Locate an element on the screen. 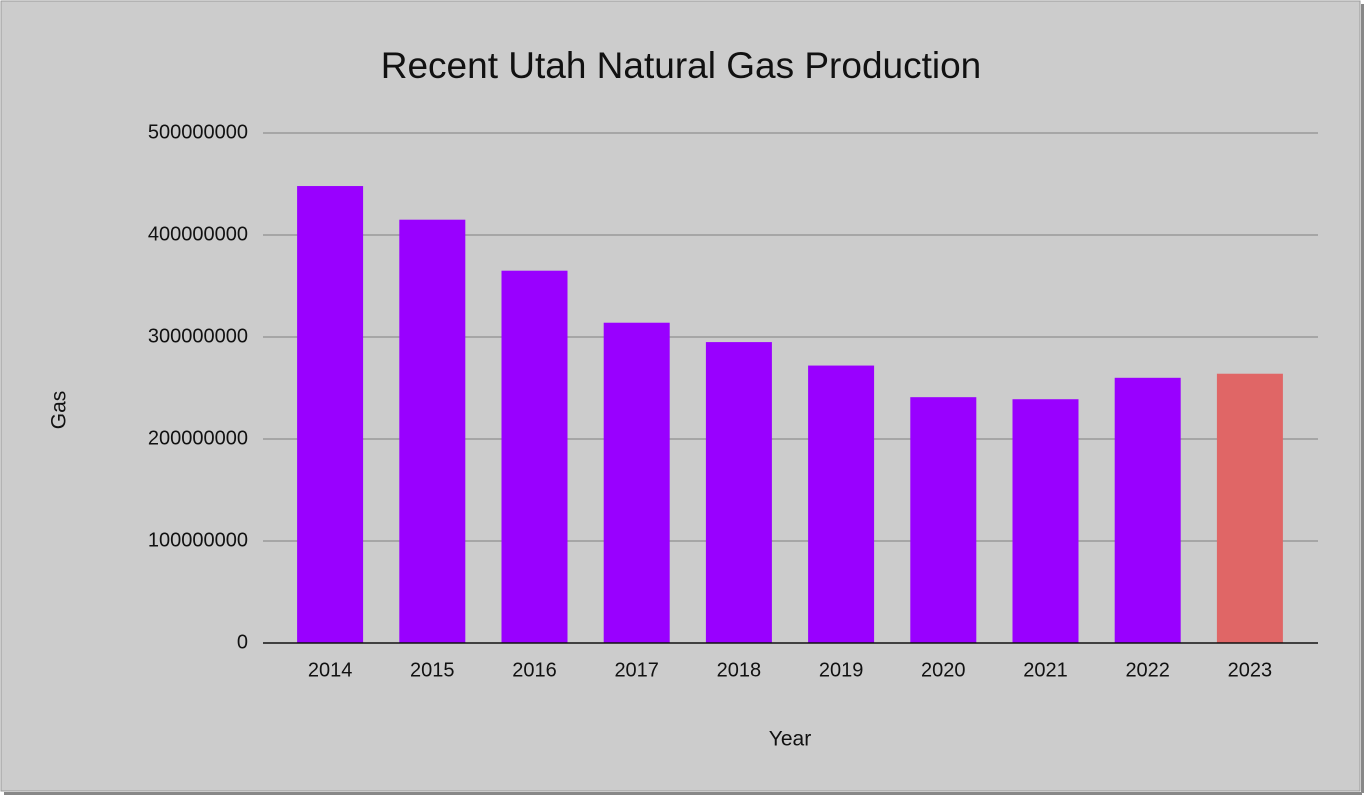 The width and height of the screenshot is (1365, 796). y-tick-label: 100000000 is located at coordinates (198, 540).